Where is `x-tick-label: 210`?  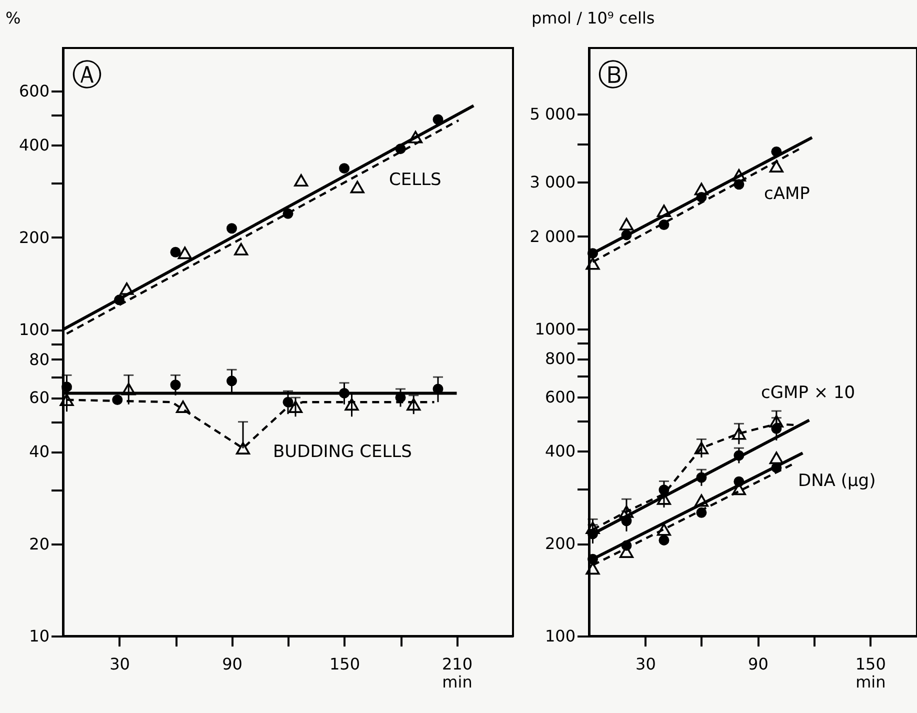
x-tick-label: 210 is located at coordinates (457, 664).